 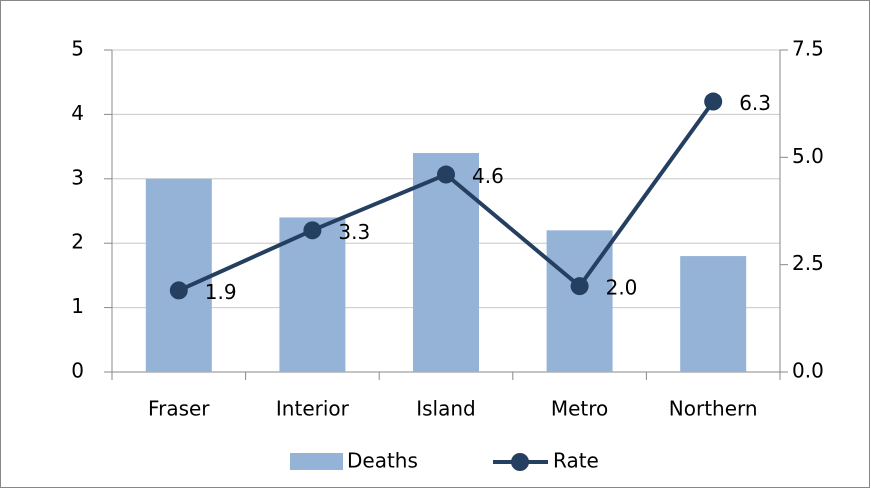 What do you see at coordinates (316, 461) in the screenshot?
I see `legend-swatch` at bounding box center [316, 461].